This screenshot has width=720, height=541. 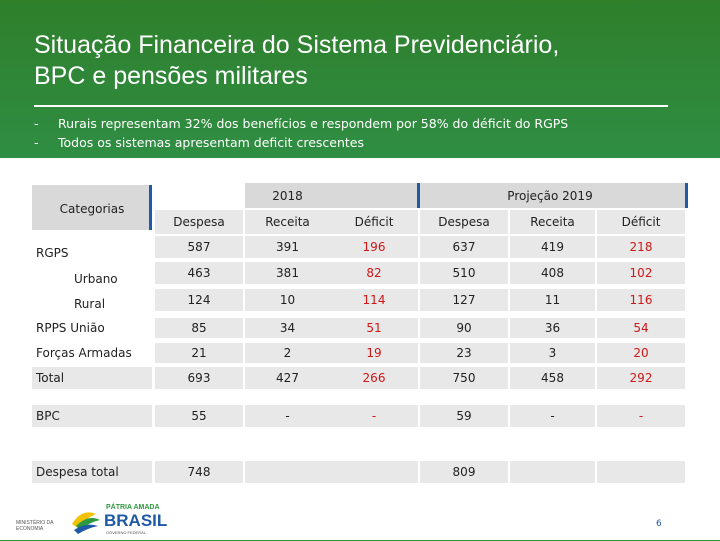 I want to click on table-cell: 381, so click(x=287, y=273).